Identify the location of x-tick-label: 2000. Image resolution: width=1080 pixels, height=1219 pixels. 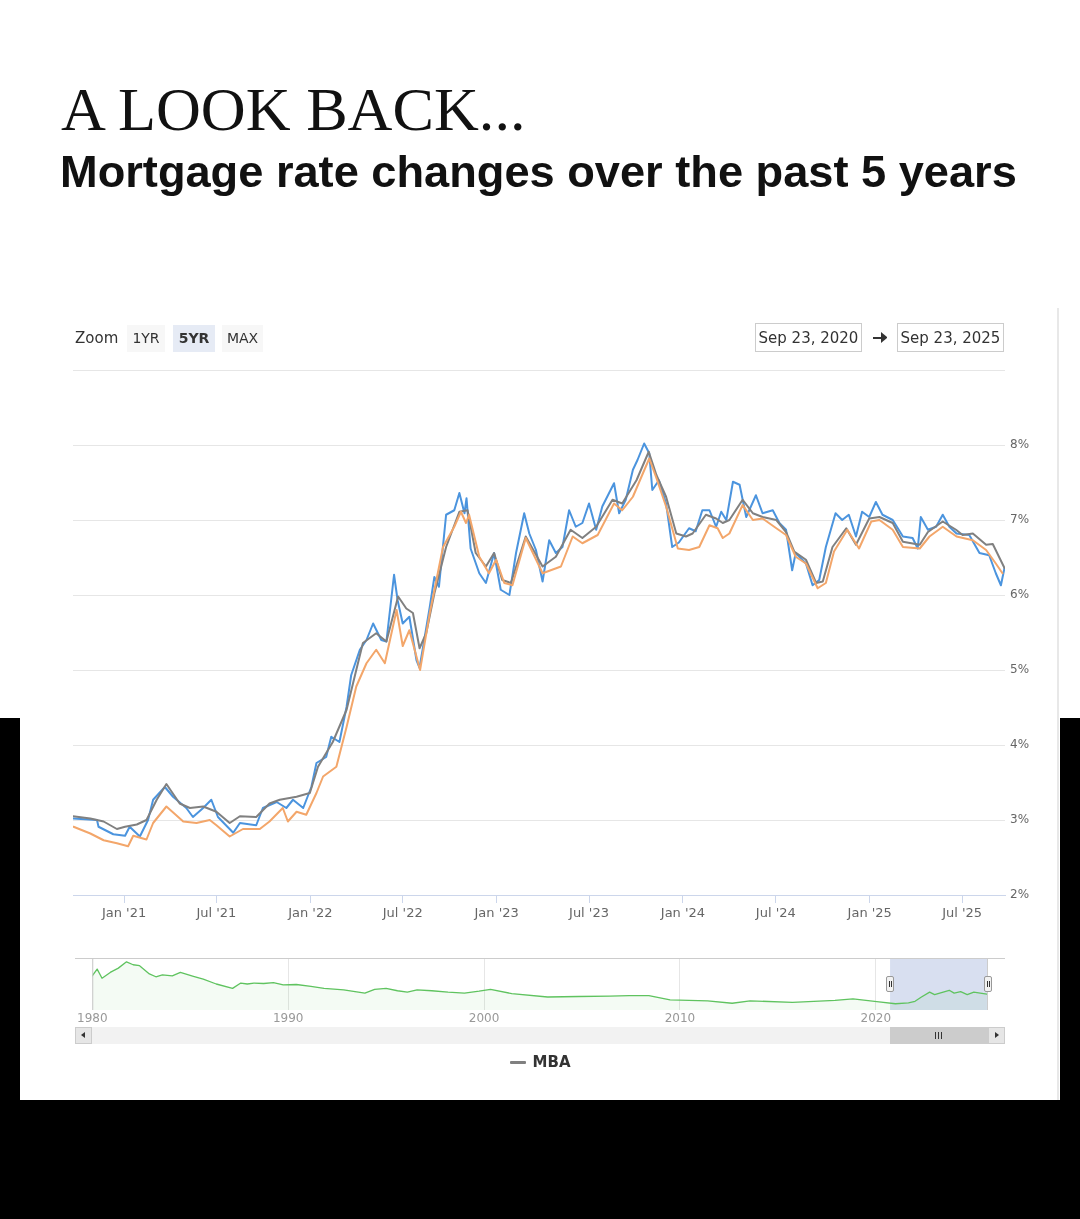
(484, 1018).